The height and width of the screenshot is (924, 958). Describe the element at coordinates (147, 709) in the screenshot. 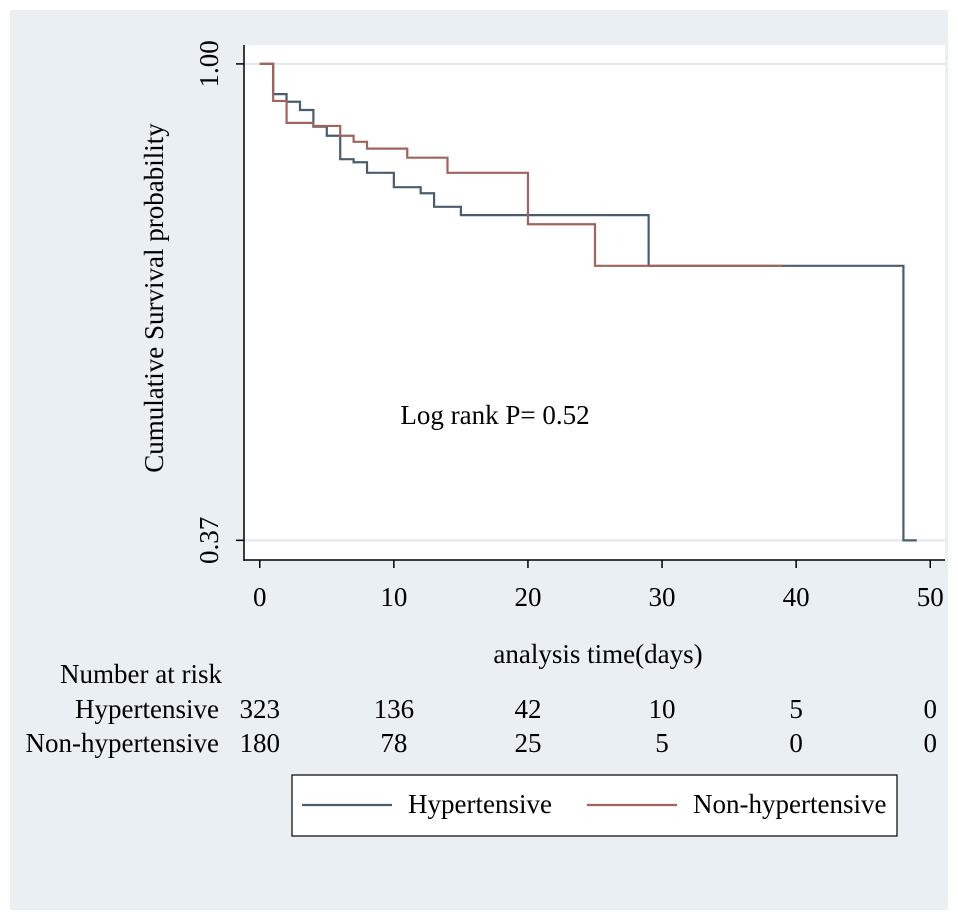

I see `risk-row-label: Hypertensive` at that location.